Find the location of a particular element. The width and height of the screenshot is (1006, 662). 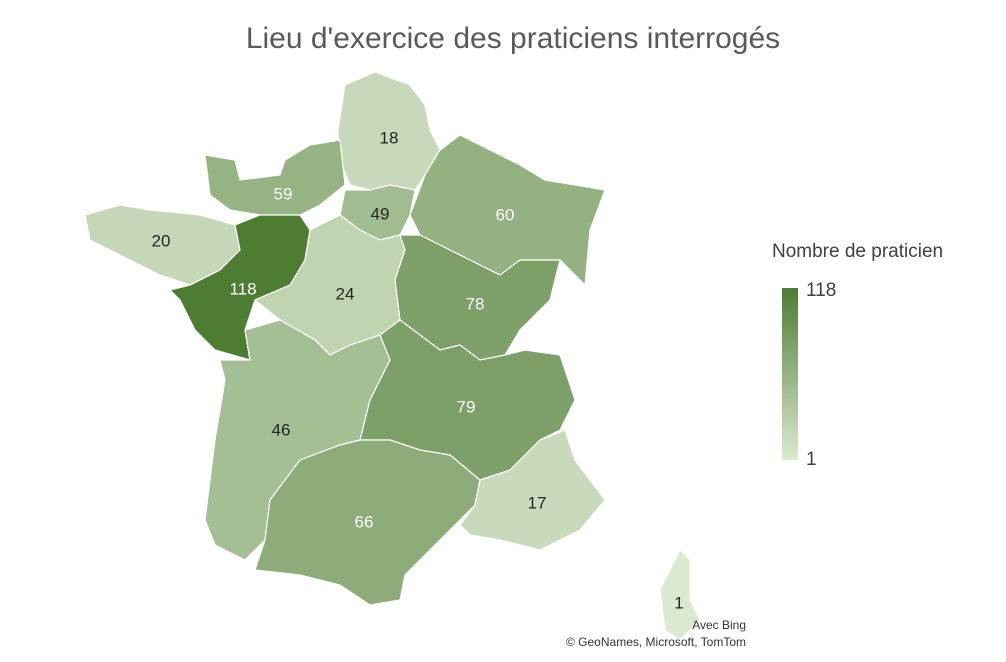

region-label: 24 is located at coordinates (345, 293).